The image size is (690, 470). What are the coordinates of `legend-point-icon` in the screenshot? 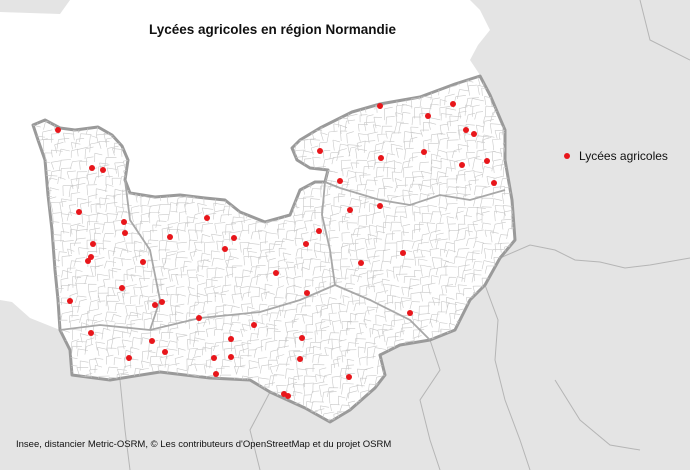 It's located at (567, 156).